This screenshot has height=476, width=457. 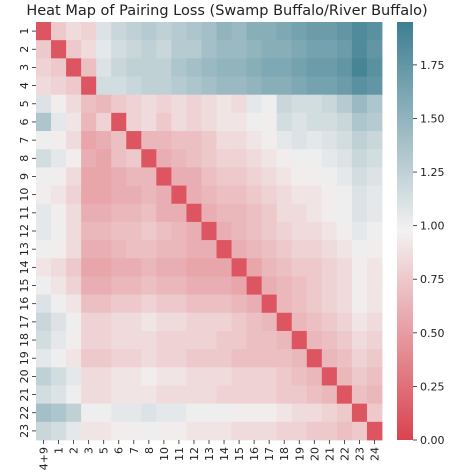 What do you see at coordinates (179, 454) in the screenshot?
I see `x-tick-label: 11` at bounding box center [179, 454].